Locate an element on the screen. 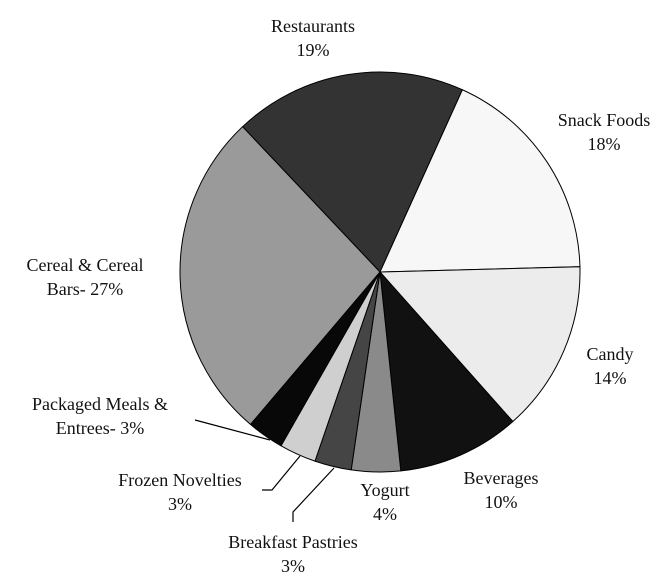 This screenshot has height=577, width=664. slice-label: Yogurt 4% is located at coordinates (385, 502).